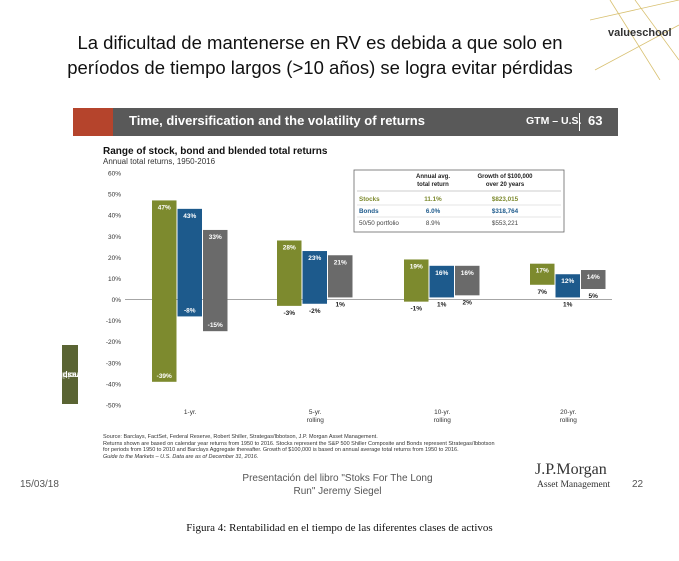 This screenshot has height=561, width=679. Describe the element at coordinates (369, 199) in the screenshot. I see `table-cell: Stocks` at that location.